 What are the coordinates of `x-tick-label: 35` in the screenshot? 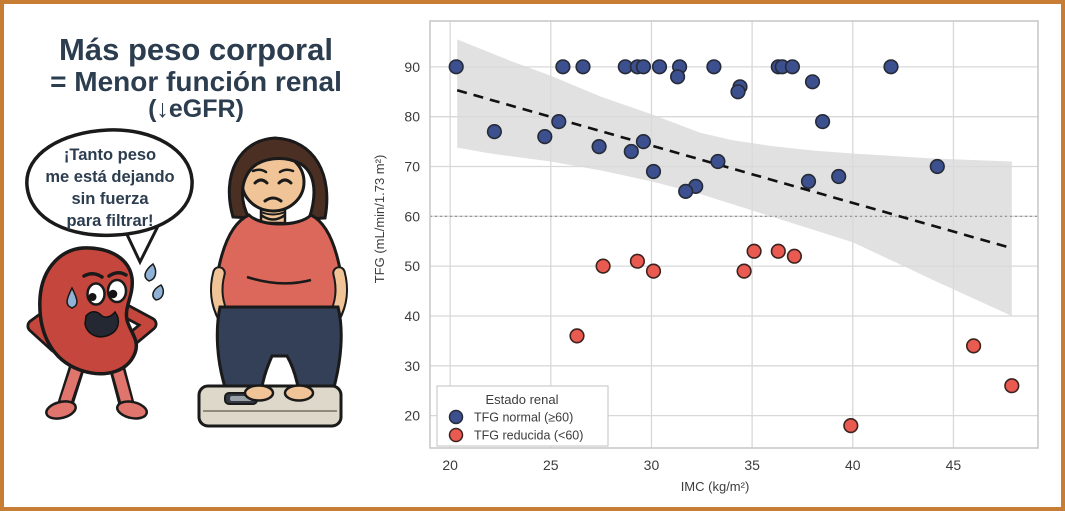 It's located at (752, 465).